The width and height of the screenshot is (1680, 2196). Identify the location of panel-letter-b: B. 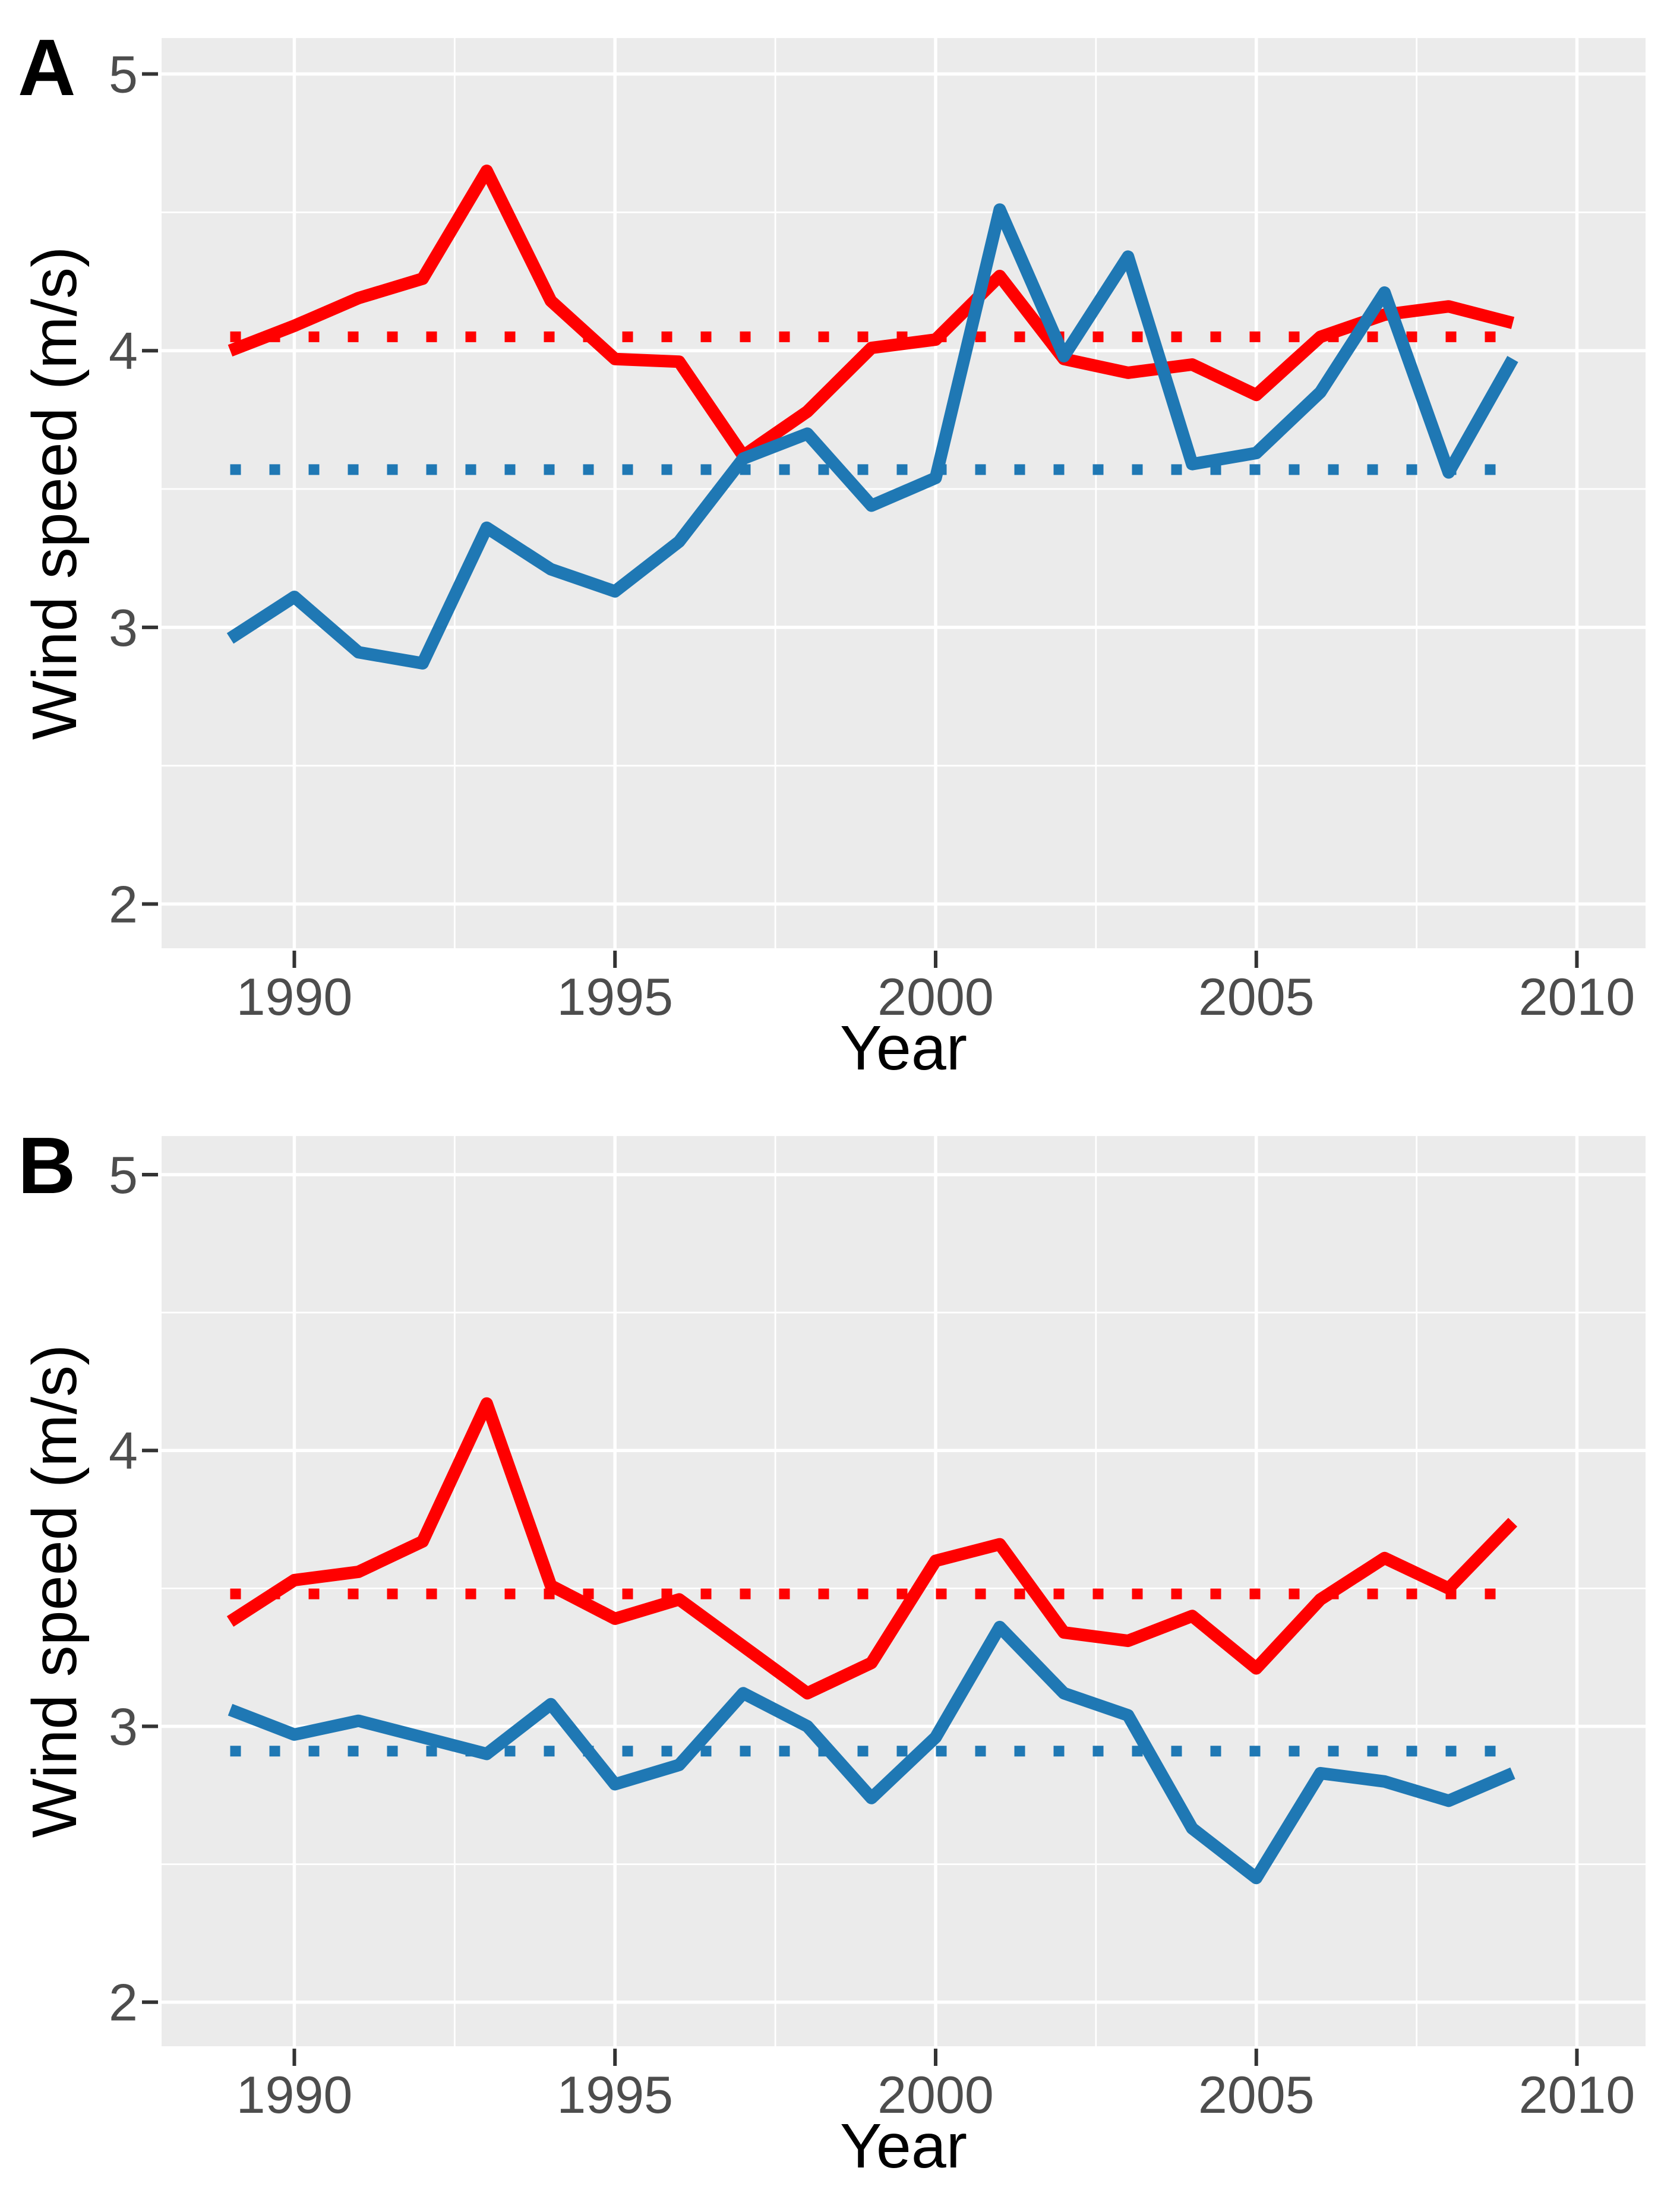
(47, 1165).